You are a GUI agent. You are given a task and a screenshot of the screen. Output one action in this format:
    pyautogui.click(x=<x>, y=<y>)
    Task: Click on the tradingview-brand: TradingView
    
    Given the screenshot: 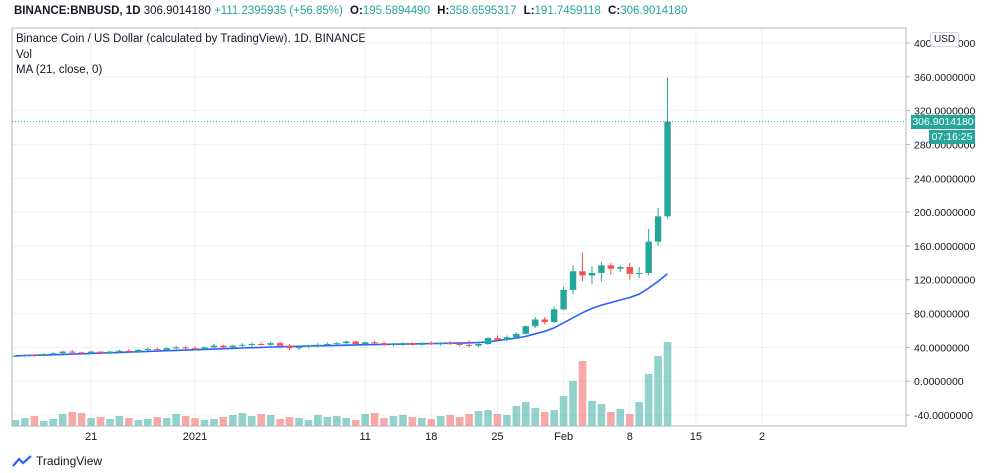 What is the action you would take?
    pyautogui.click(x=57, y=461)
    